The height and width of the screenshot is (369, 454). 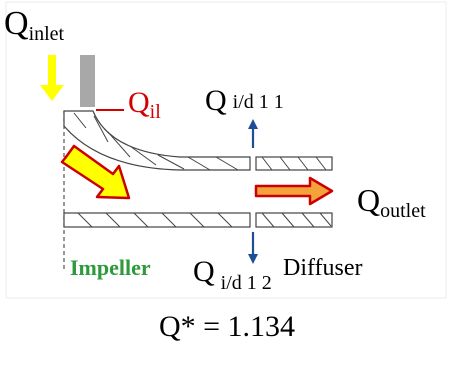 I want to click on diffuser-upper-hatching, so click(x=294, y=163).